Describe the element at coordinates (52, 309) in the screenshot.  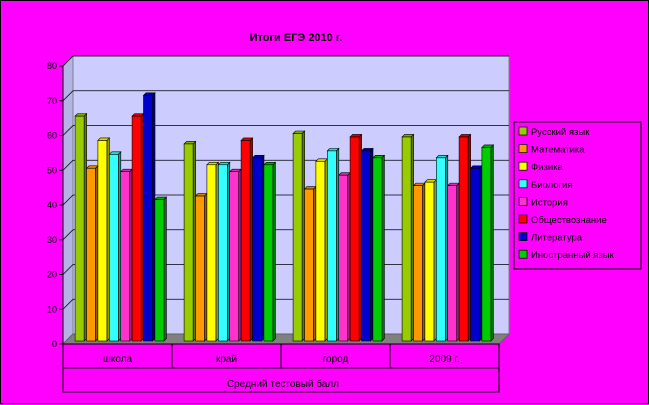
I see `y-tick-label: 10` at that location.